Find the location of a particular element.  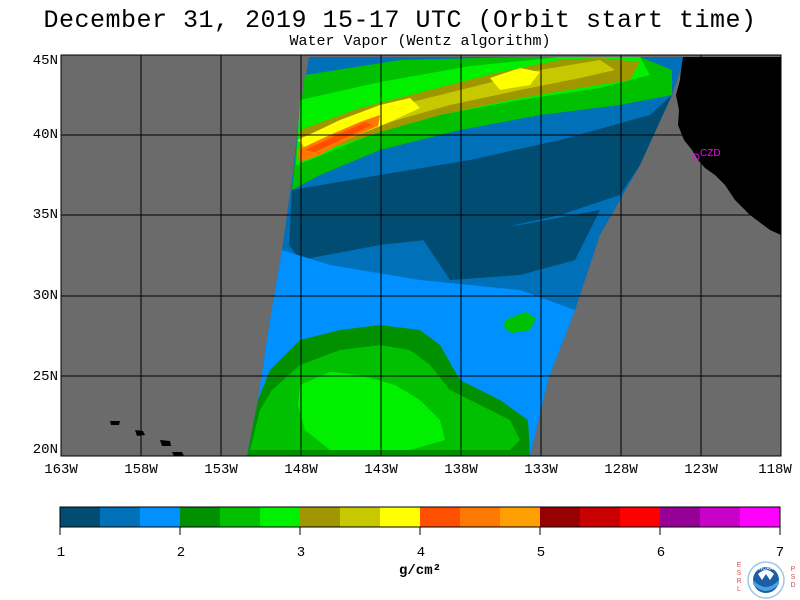

colorbar is located at coordinates (420, 520).